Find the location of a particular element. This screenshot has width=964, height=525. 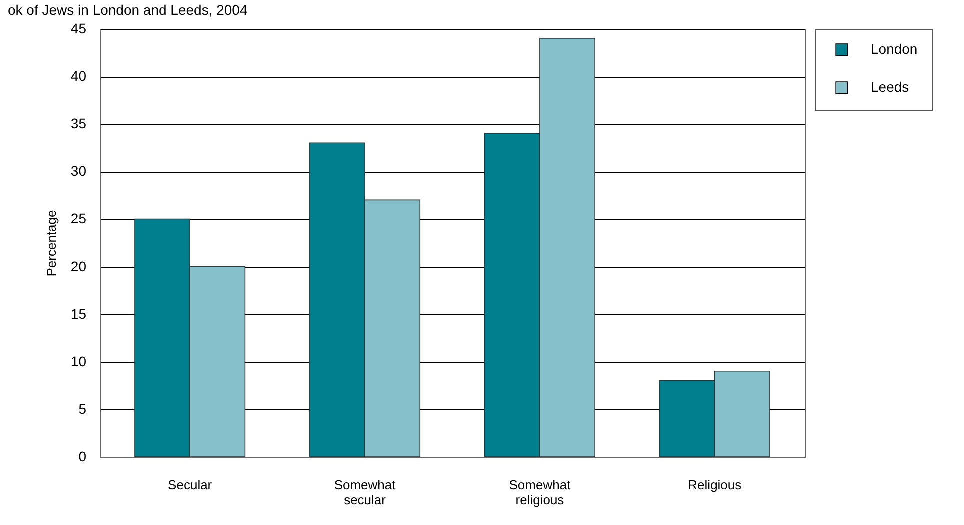

legend-label: London is located at coordinates (894, 49).